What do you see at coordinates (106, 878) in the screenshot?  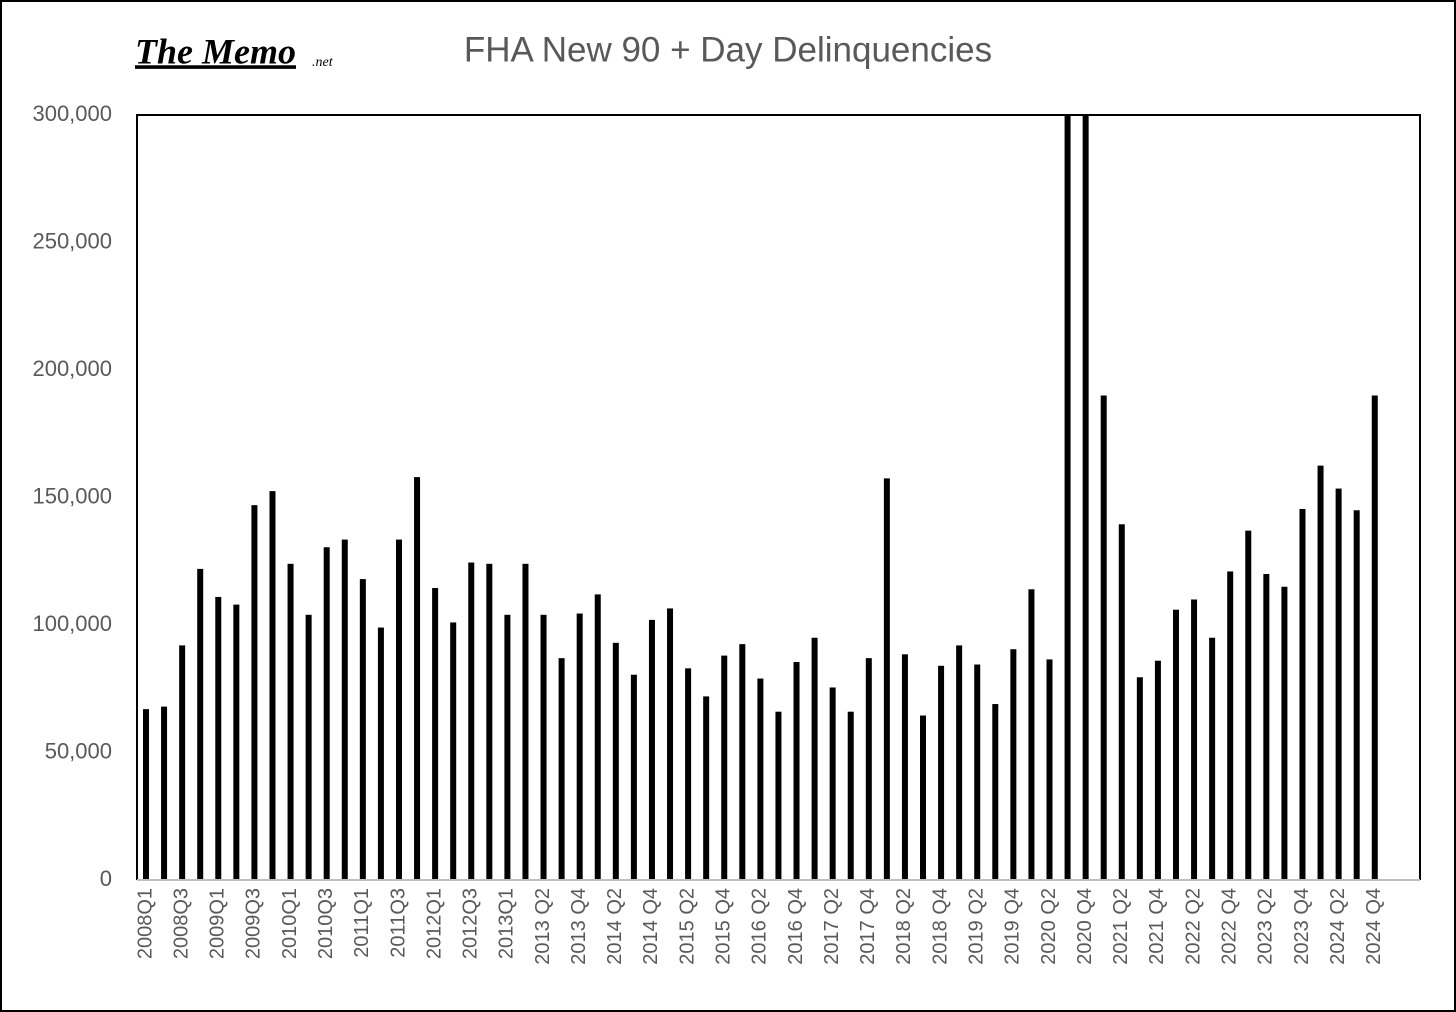 I see `y-tick-label: 0` at bounding box center [106, 878].